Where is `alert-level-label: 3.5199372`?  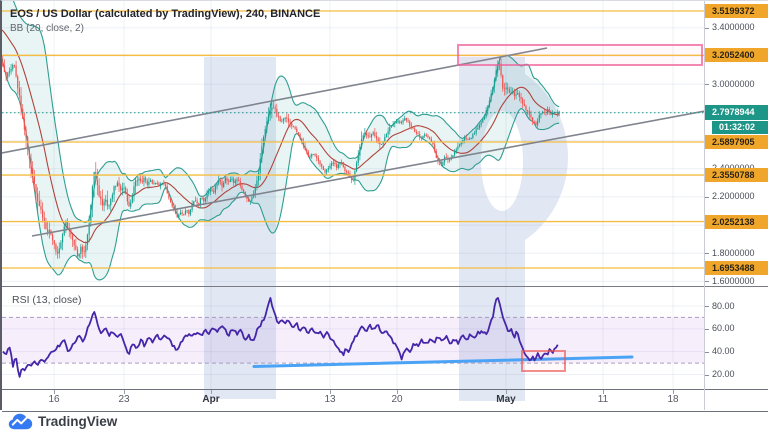 alert-level-label: 3.5199372 is located at coordinates (736, 11).